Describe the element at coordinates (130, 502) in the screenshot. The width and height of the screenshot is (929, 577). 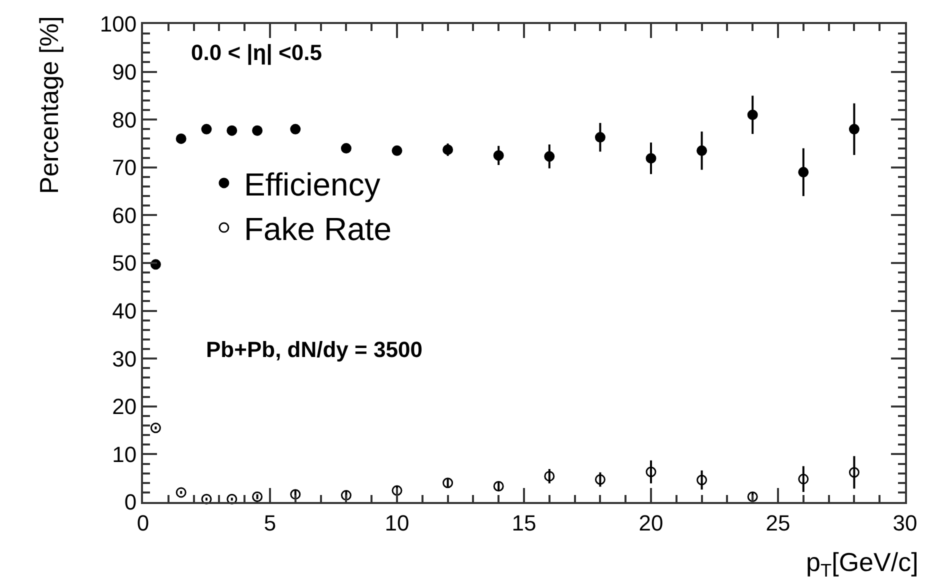
I see `y-tick-label: 0` at that location.